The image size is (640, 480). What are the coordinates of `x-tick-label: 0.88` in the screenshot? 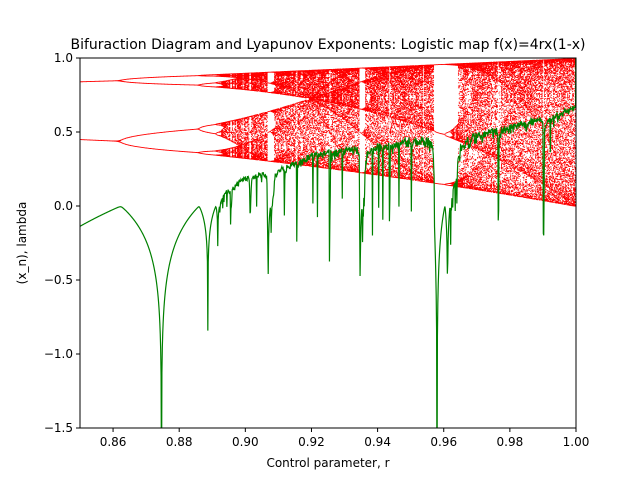 It's located at (179, 442).